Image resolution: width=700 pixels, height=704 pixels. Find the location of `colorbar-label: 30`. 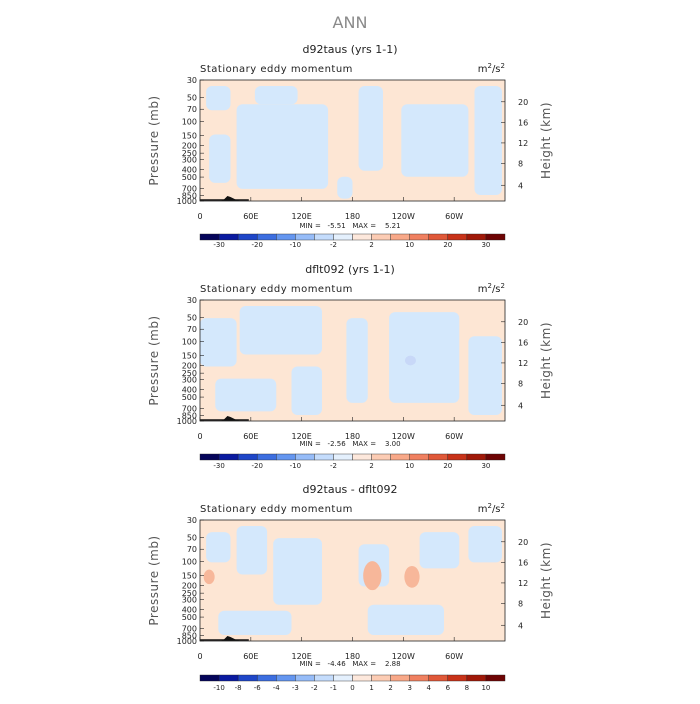

colorbar-label: 30 is located at coordinates (485, 245).